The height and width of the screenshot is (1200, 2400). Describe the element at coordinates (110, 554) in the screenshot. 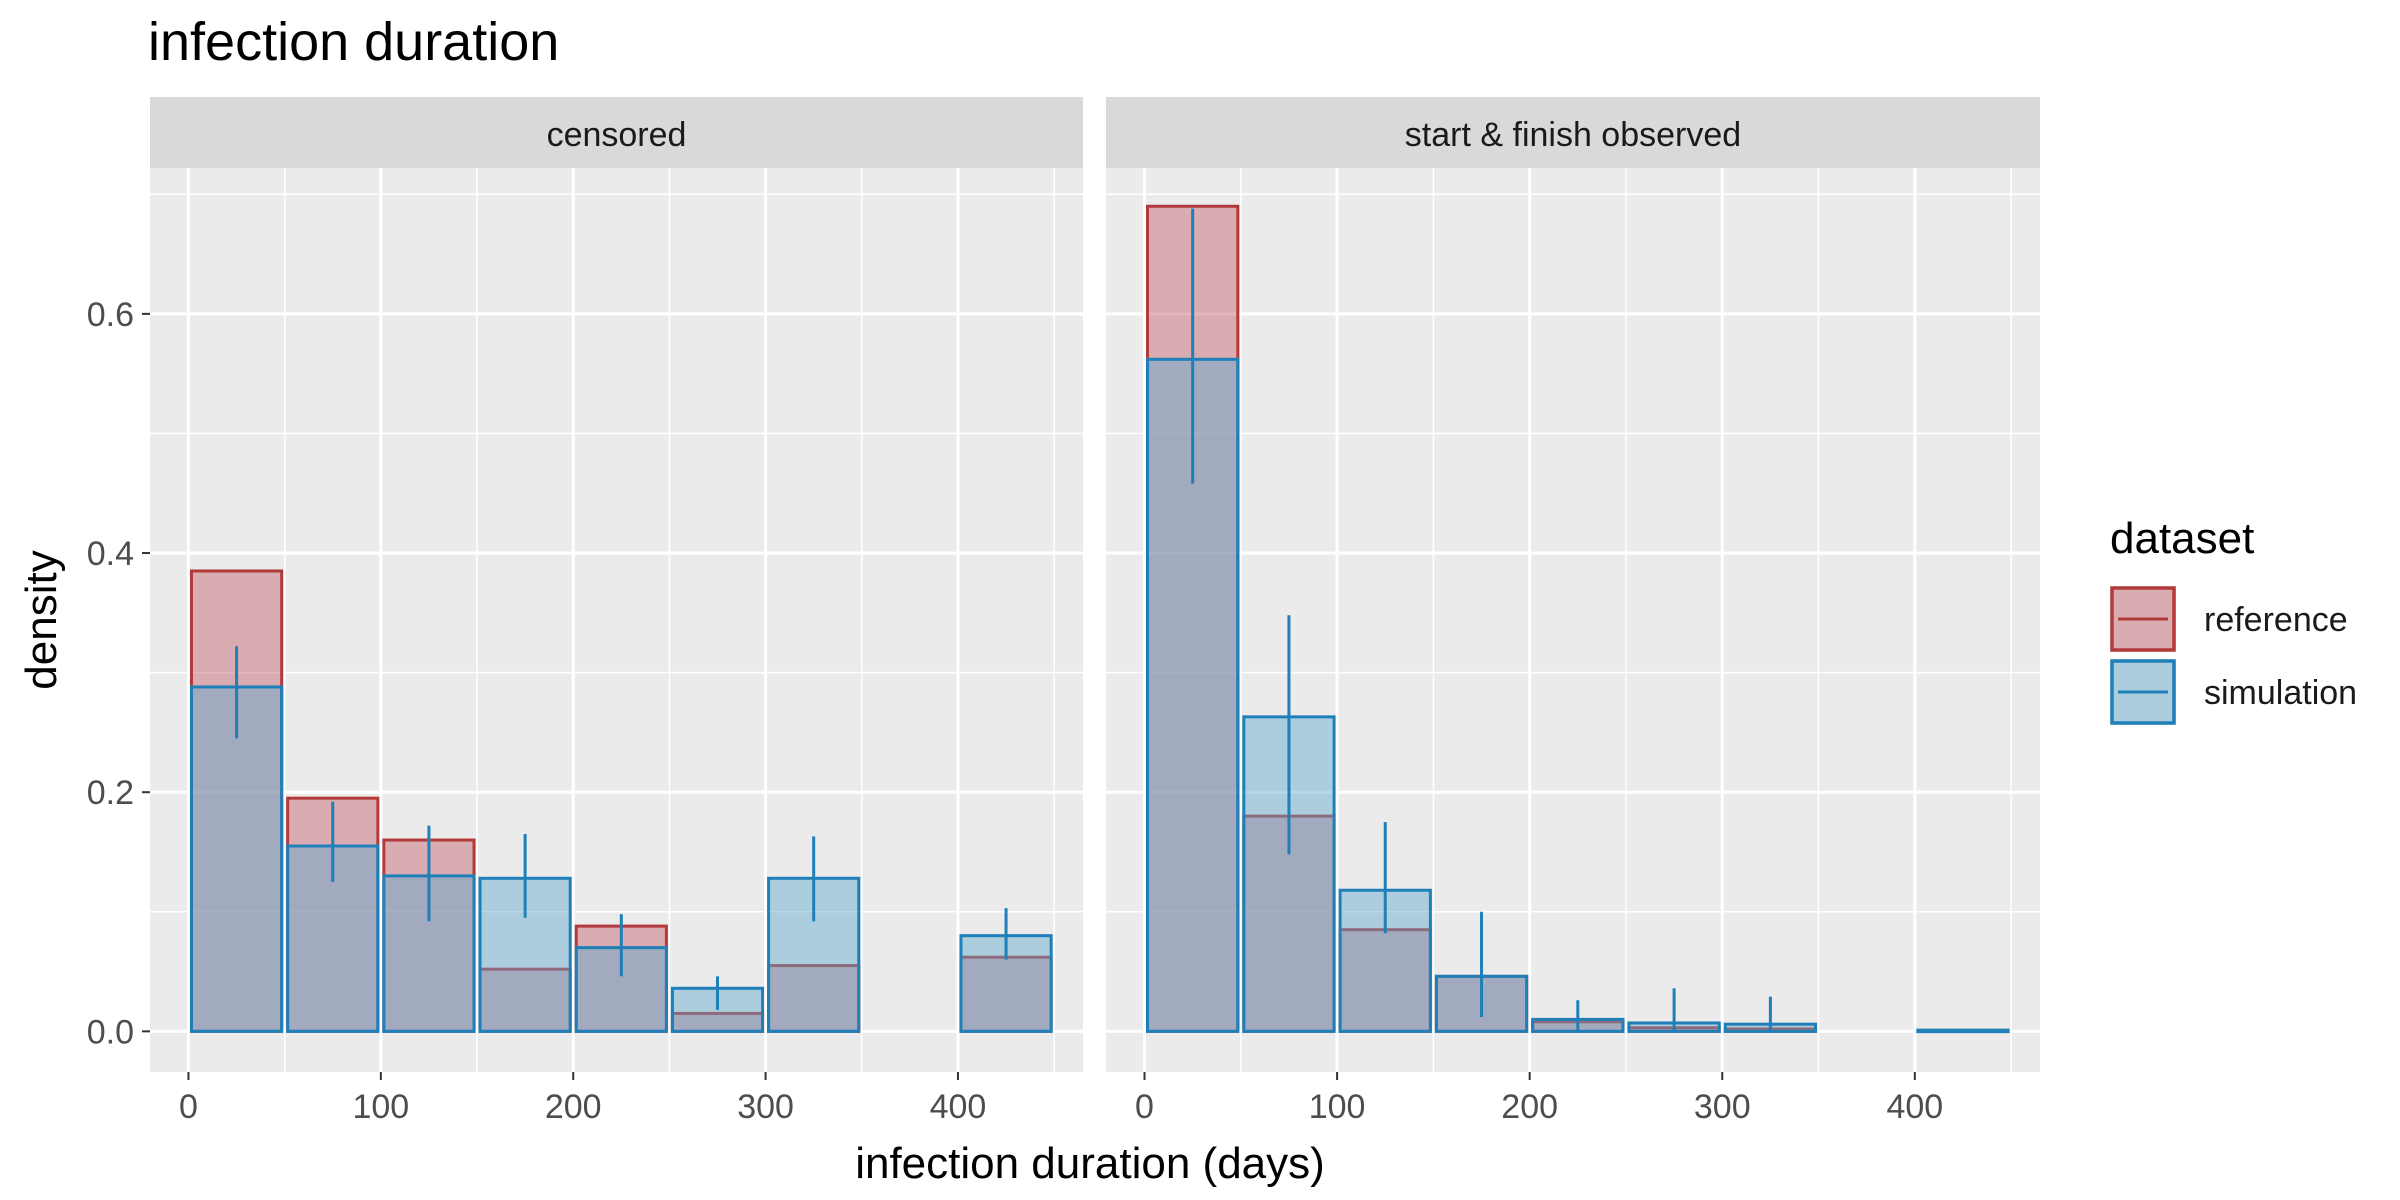

I see `y-tick-label: 0.4` at that location.